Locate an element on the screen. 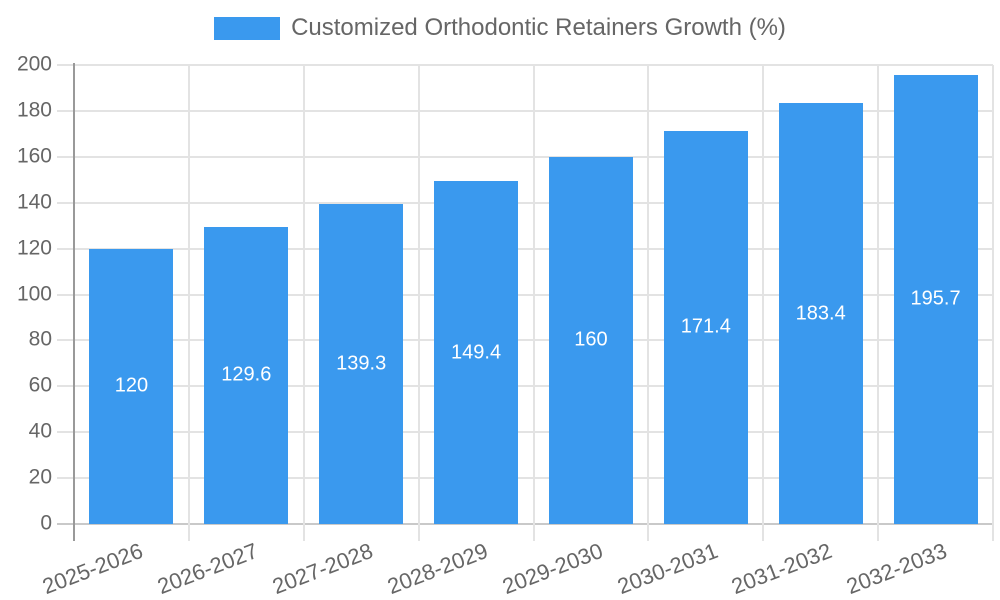 The height and width of the screenshot is (600, 1000). bar-value-label: 171.4 is located at coordinates (705, 326).